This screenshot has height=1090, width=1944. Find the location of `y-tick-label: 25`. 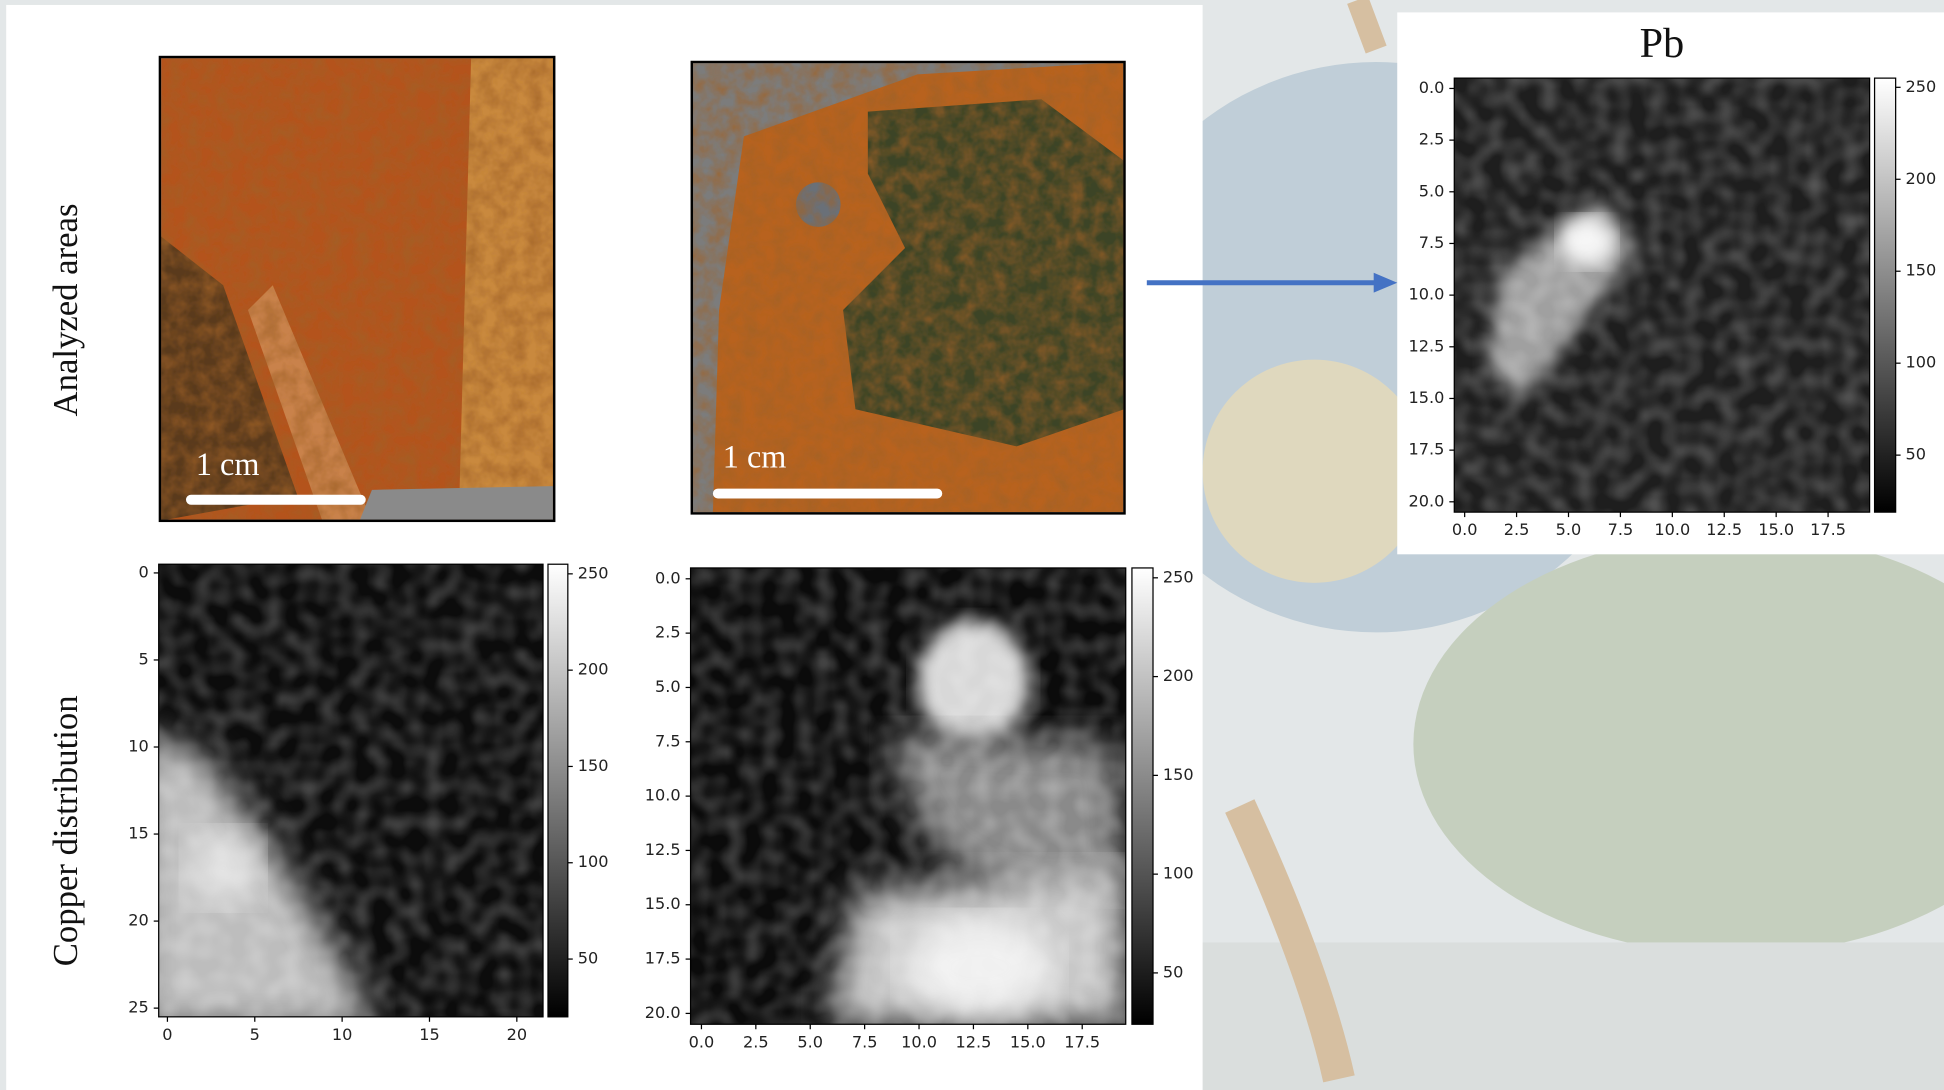

y-tick-label: 25 is located at coordinates (138, 1007).